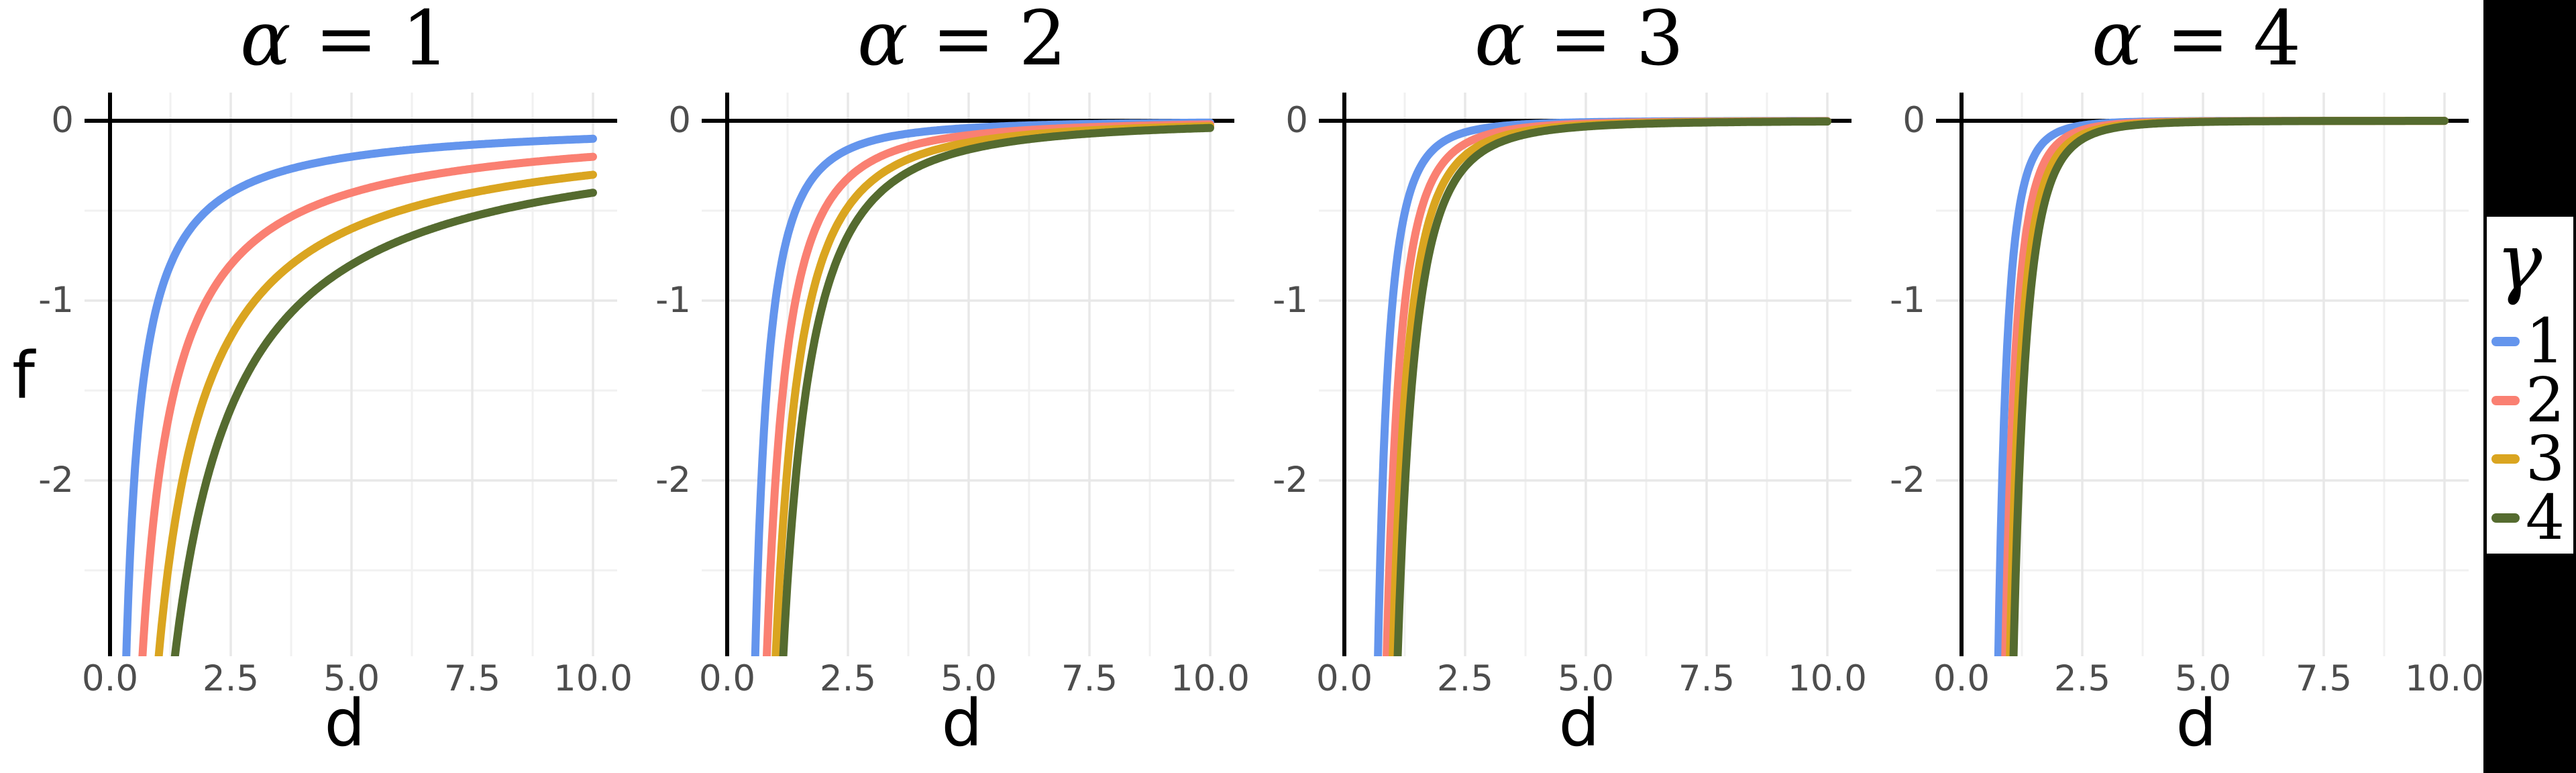  Describe the element at coordinates (2545, 400) in the screenshot. I see `legend-label-gamma-2: 2` at that location.